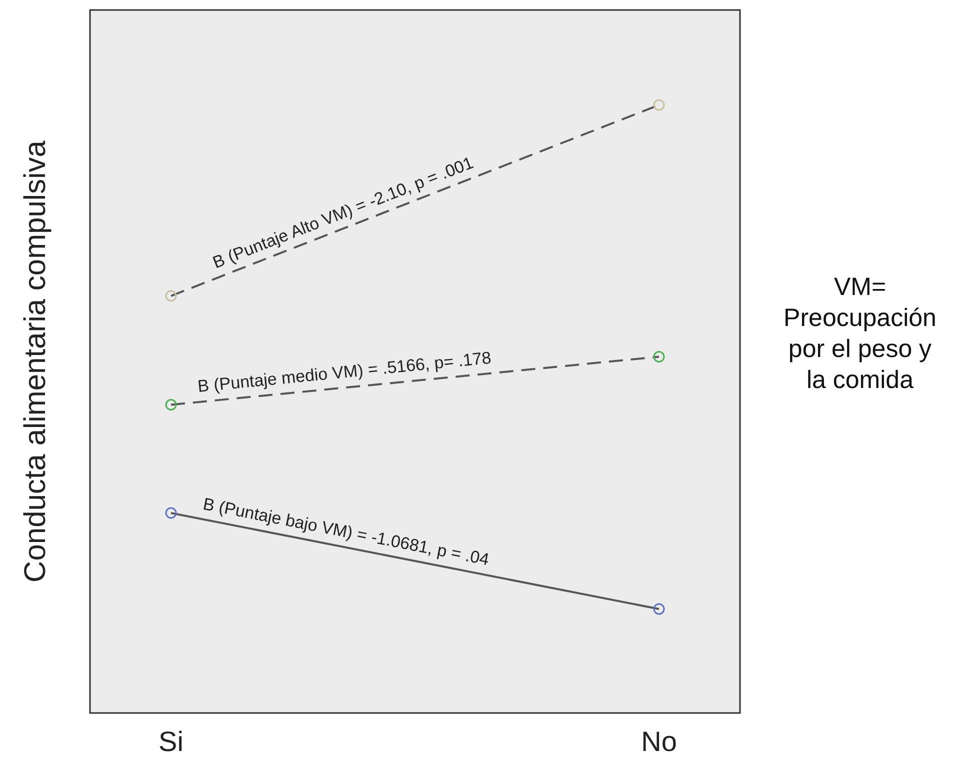  Describe the element at coordinates (171, 741) in the screenshot. I see `x-tick-label: Si` at that location.